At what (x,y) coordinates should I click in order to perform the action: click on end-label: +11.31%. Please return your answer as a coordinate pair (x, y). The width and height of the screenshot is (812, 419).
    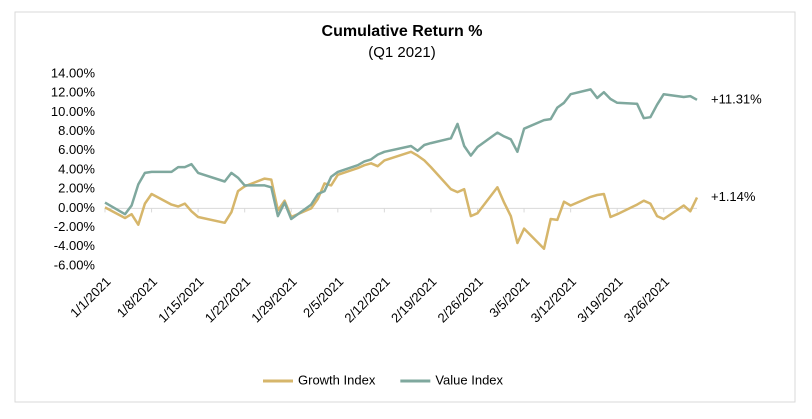
    Looking at the image, I should click on (736, 98).